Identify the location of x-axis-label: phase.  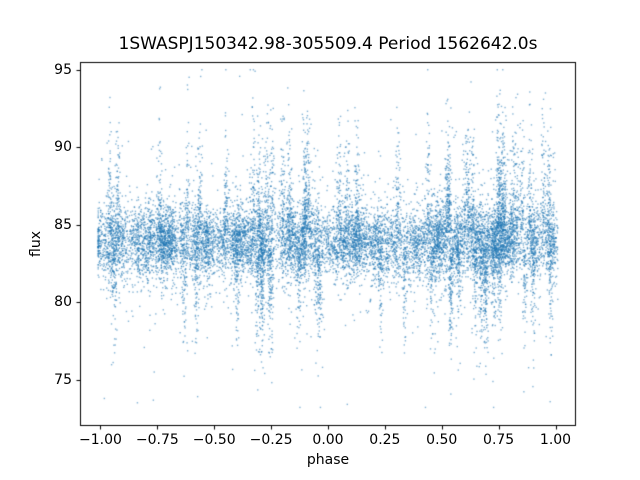
(328, 460).